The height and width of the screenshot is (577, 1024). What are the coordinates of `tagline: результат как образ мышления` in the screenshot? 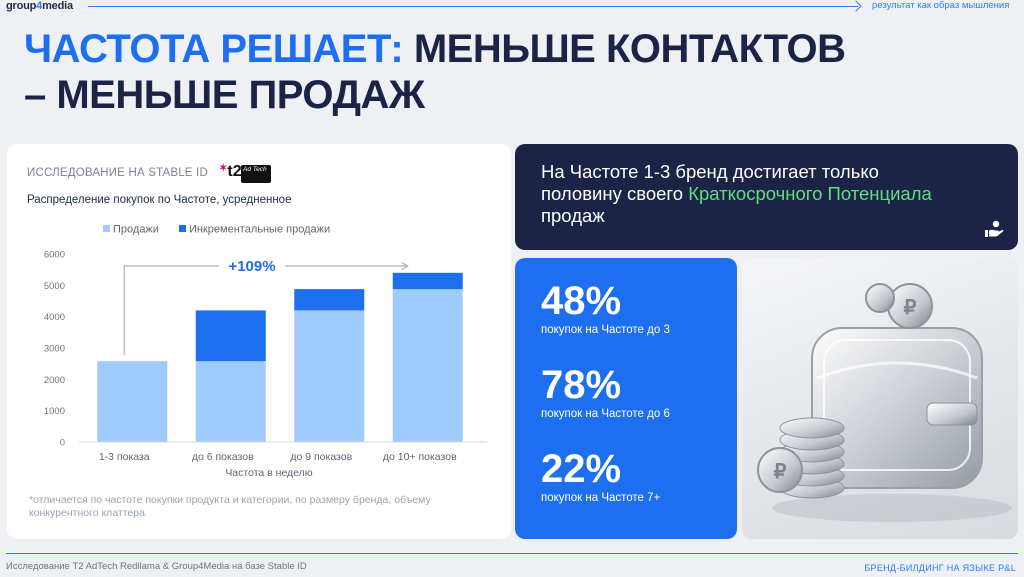 It's located at (941, 5).